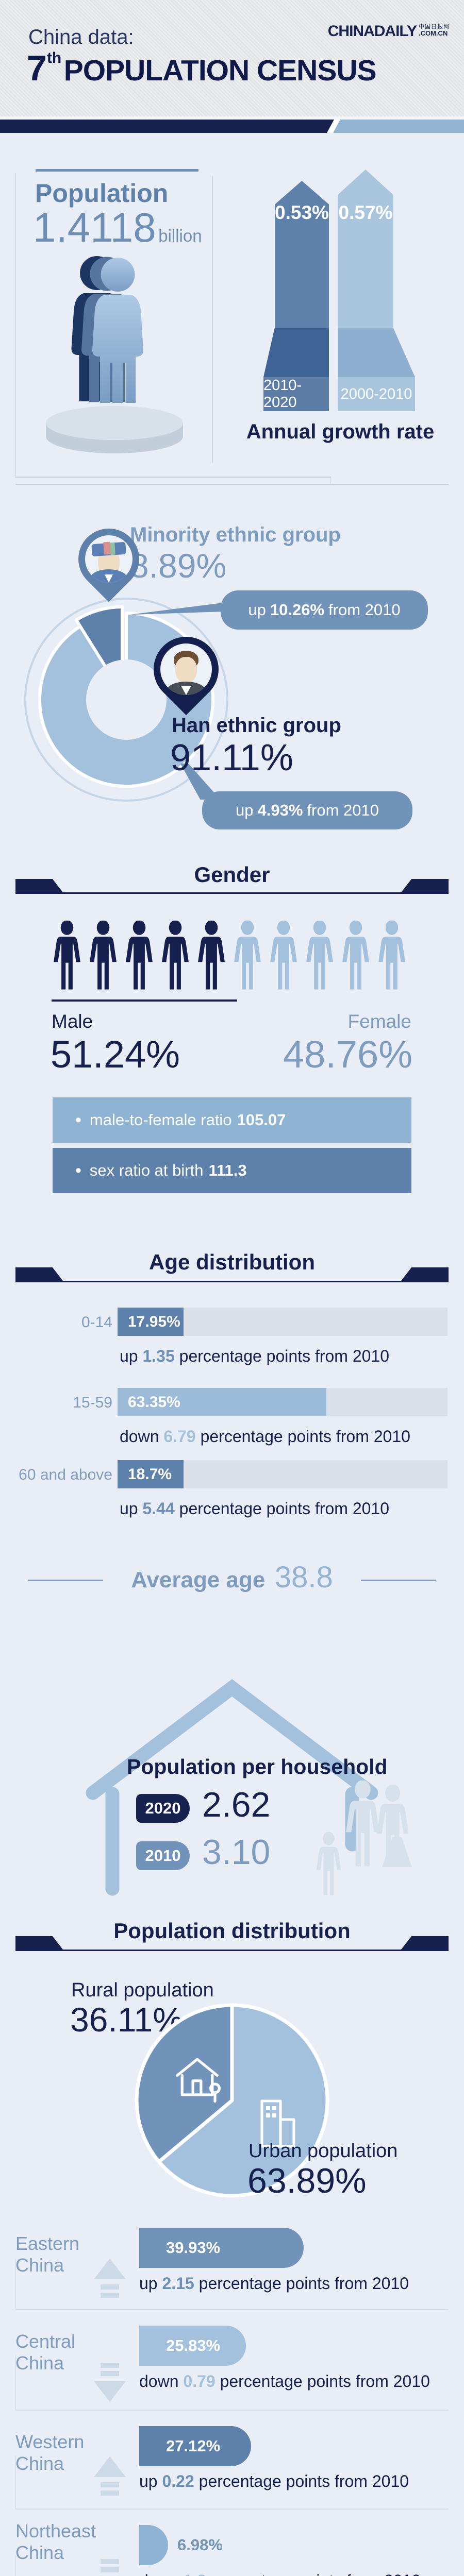  I want to click on male-value: 51.24%, so click(115, 1054).